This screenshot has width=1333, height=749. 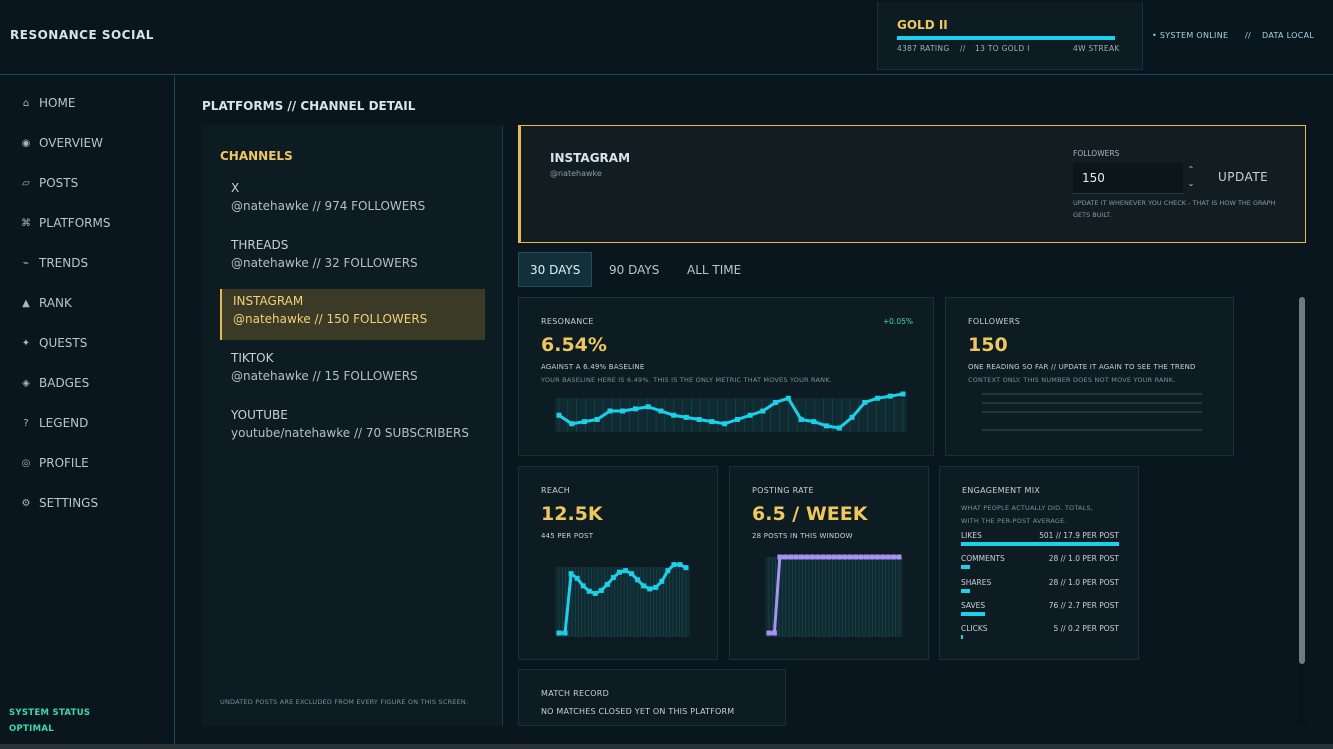 I want to click on sidebar-item-overview: ◉ OVERVIEW, so click(x=61, y=143).